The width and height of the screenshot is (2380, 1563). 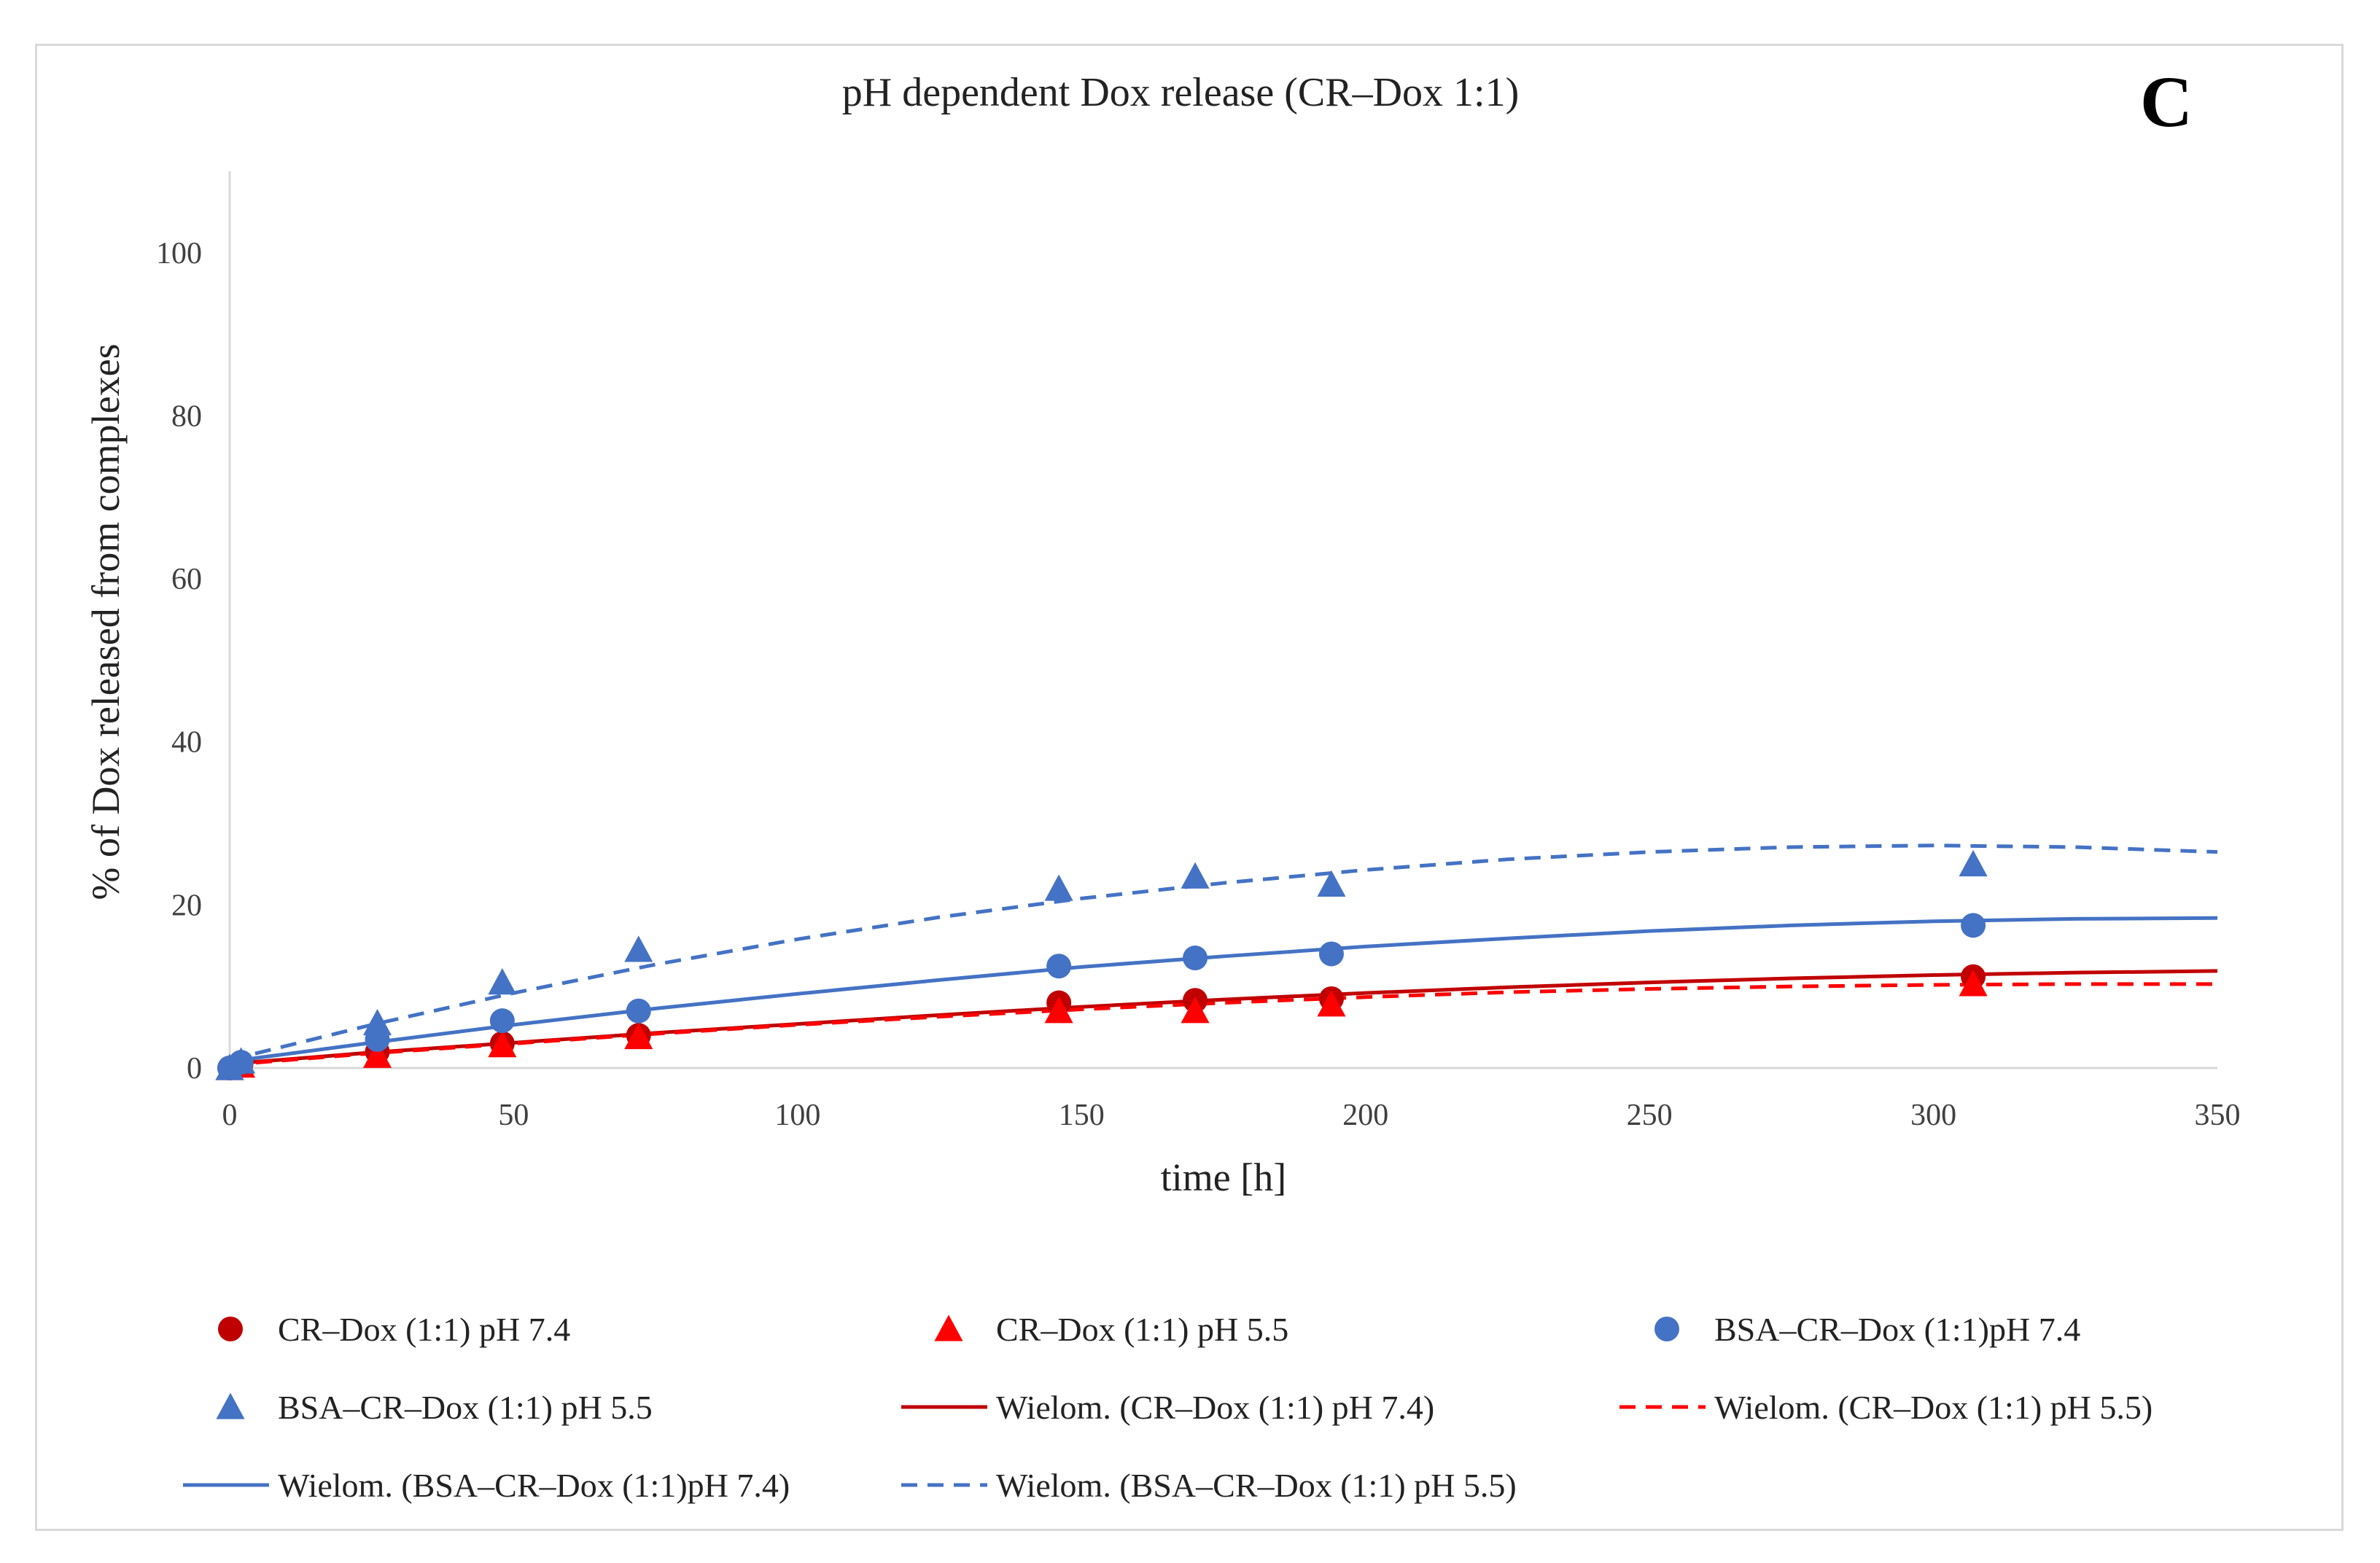 I want to click on trendlines, so click(x=1223, y=955).